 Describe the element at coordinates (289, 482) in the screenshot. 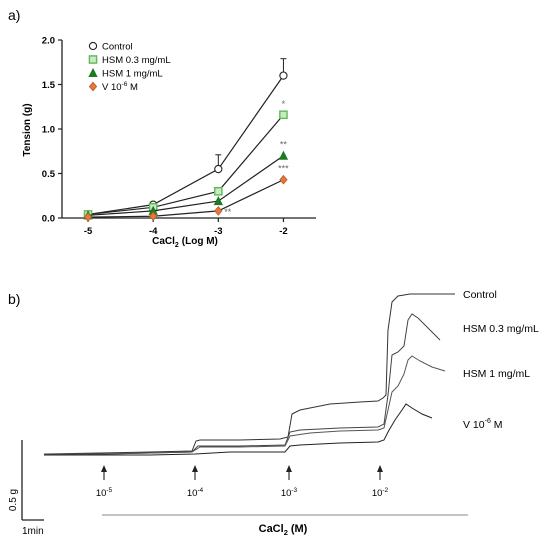

I see `addition-arrow: 10-3` at that location.